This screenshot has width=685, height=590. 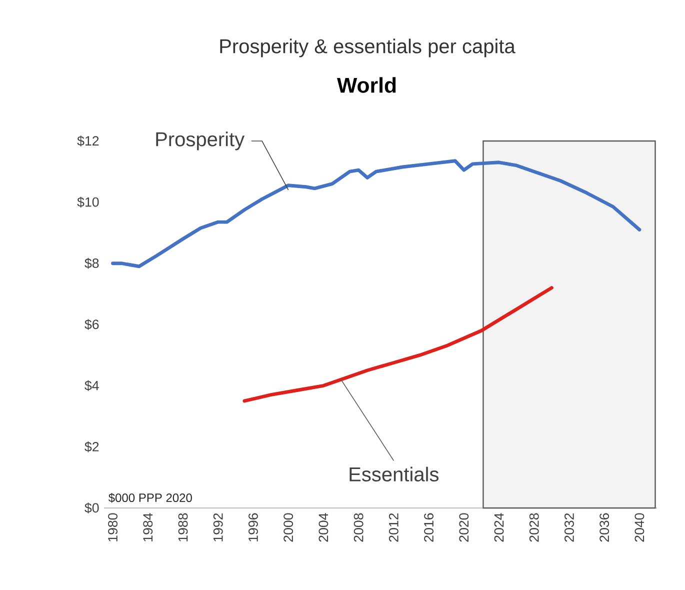 What do you see at coordinates (393, 527) in the screenshot?
I see `x-tick-label: 2012` at bounding box center [393, 527].